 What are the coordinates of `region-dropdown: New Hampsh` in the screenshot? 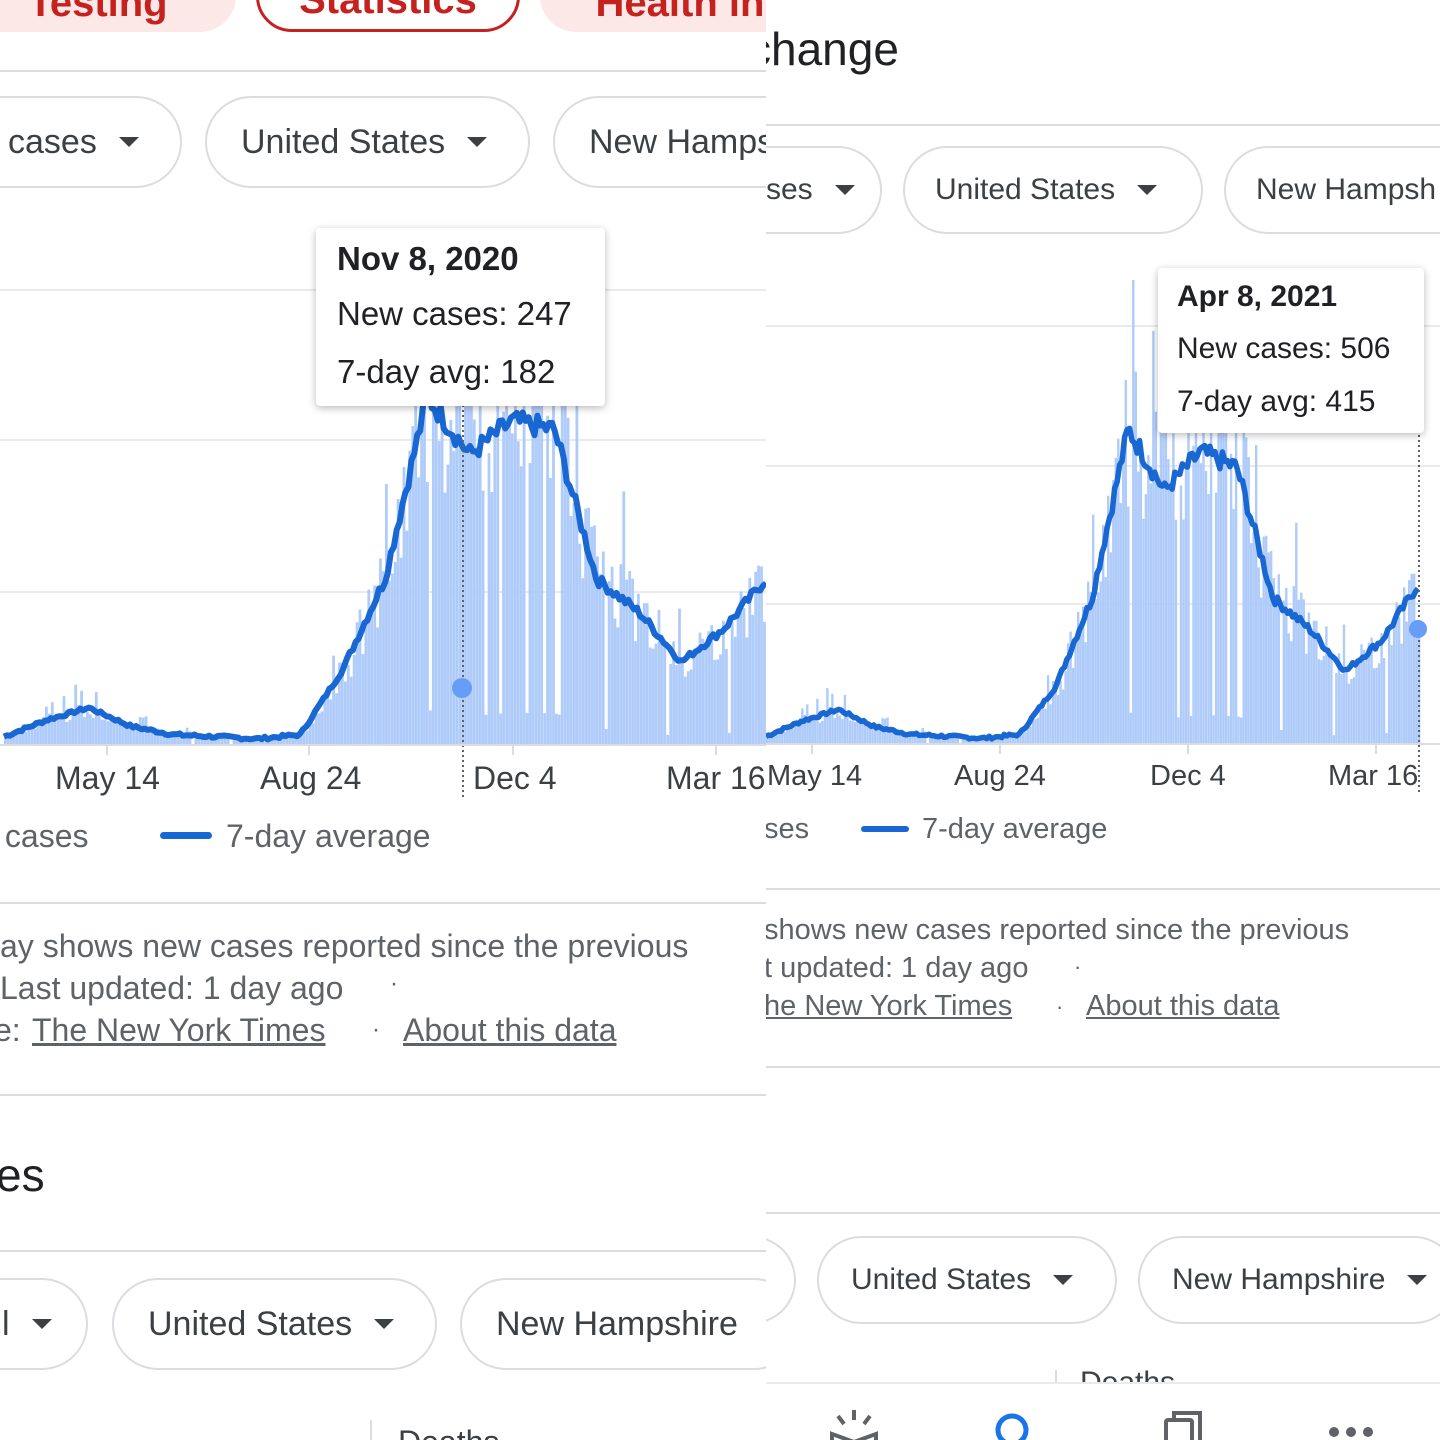 It's located at (1332, 190).